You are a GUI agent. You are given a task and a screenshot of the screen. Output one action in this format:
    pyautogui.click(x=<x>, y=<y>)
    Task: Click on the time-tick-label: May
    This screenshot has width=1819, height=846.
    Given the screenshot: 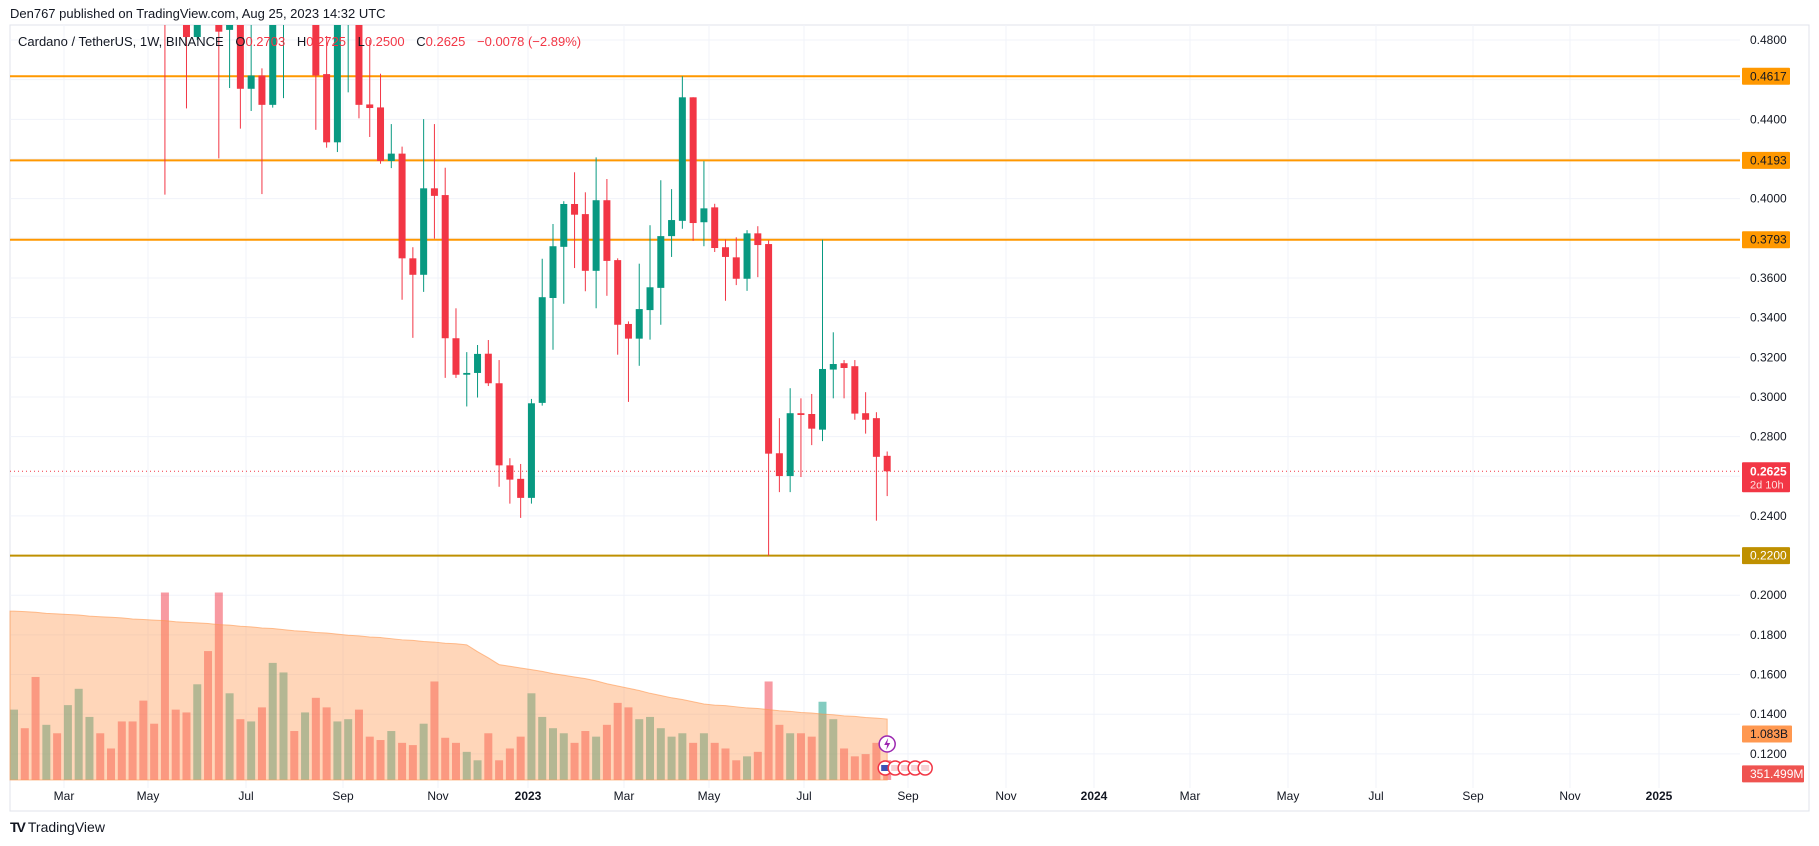 What is the action you would take?
    pyautogui.click(x=148, y=796)
    